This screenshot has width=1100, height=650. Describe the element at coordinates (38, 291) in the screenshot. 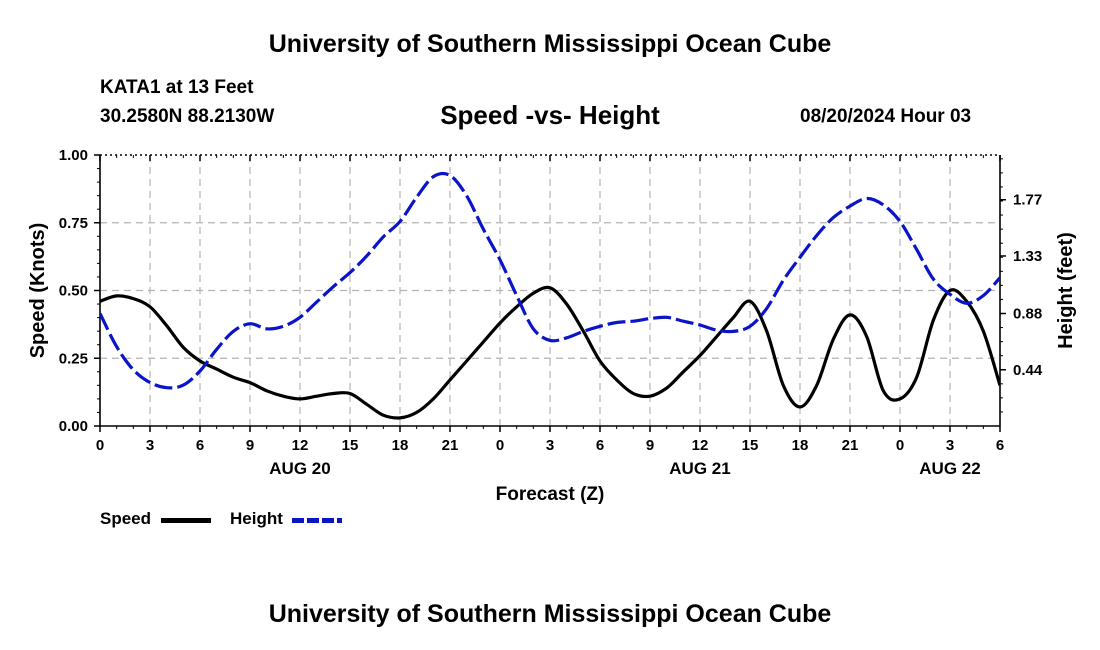

I see `y-left-axis-title: Speed (Knots)` at that location.